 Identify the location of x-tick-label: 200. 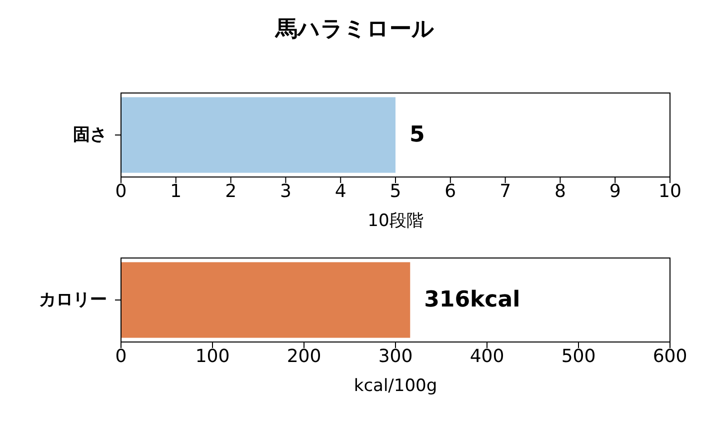
(304, 356).